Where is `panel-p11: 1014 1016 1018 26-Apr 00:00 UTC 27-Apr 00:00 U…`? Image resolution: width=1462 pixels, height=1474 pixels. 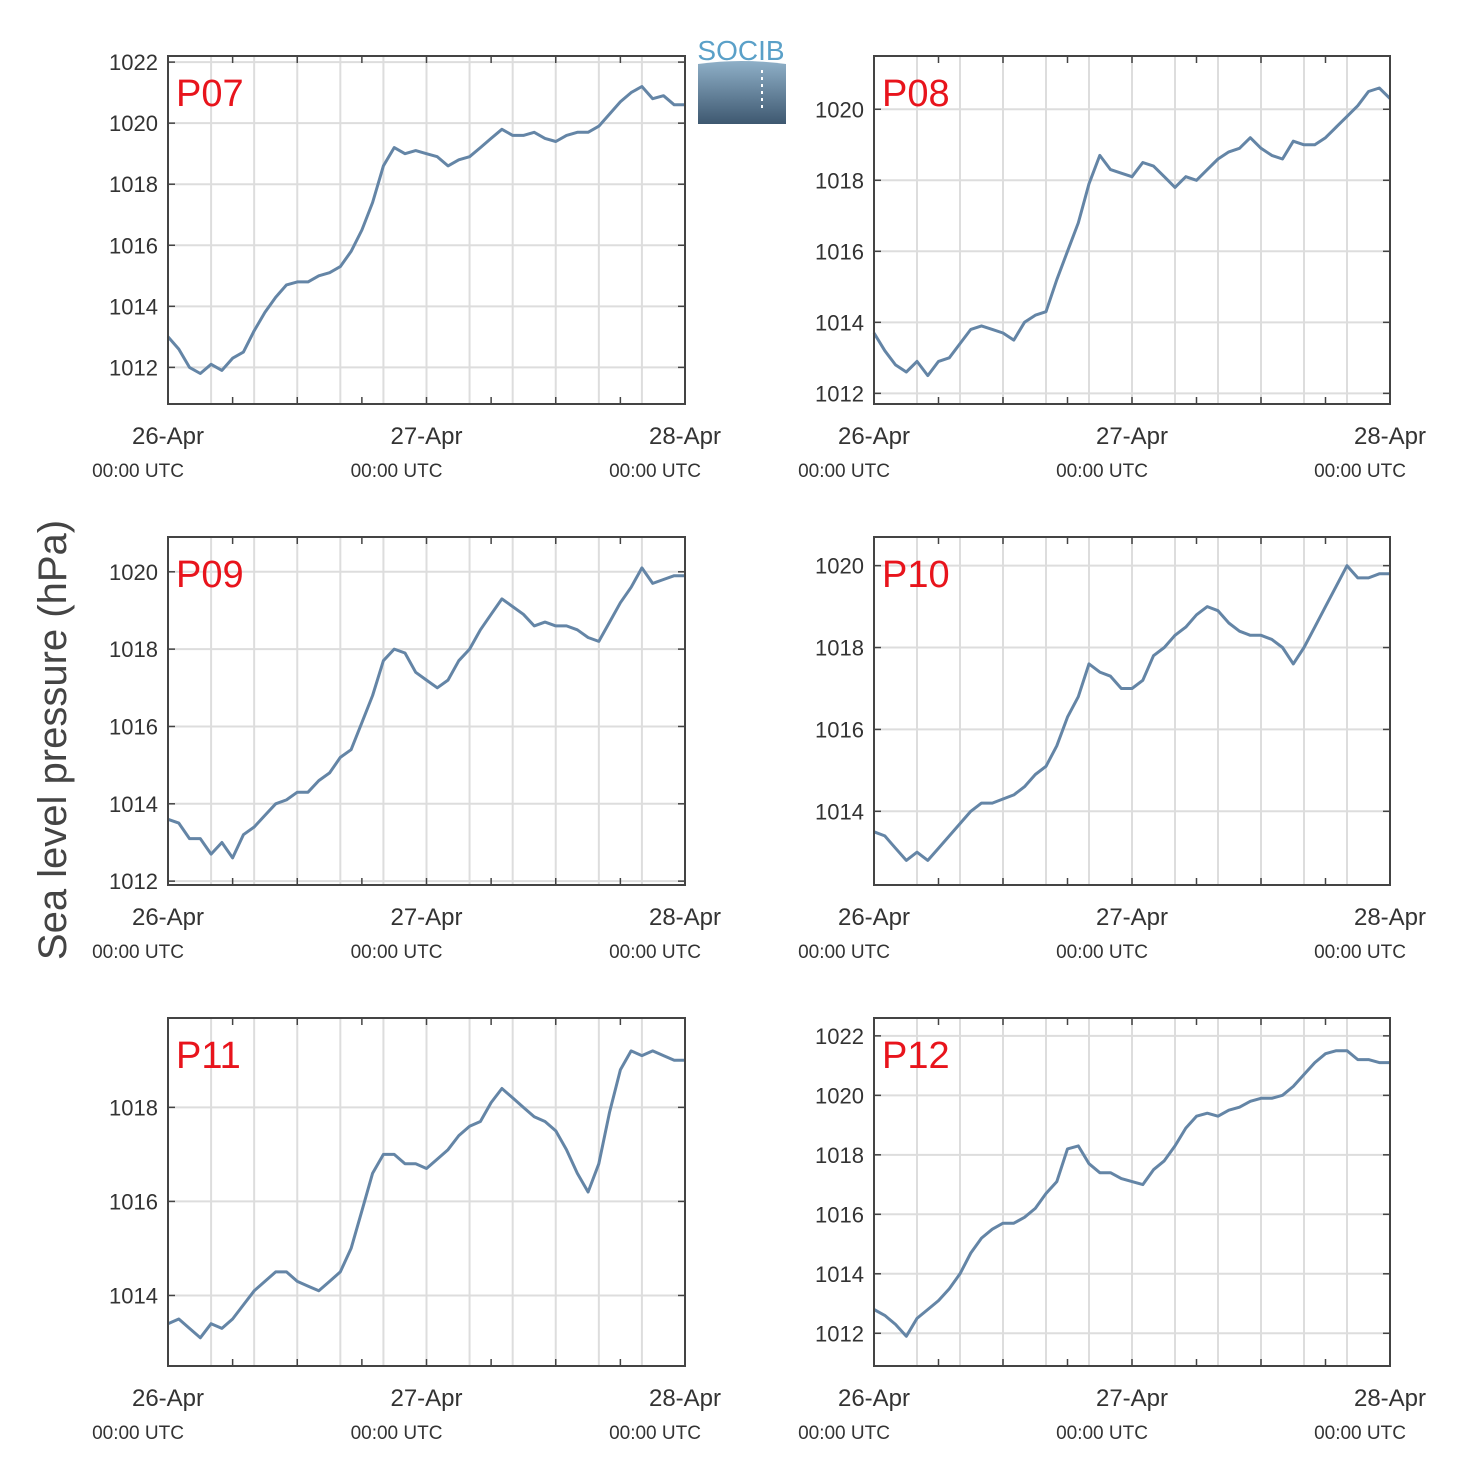 panel-p11: 1014 1016 1018 26-Apr 00:00 UTC 27-Apr 00:00 U… is located at coordinates (406, 1230).